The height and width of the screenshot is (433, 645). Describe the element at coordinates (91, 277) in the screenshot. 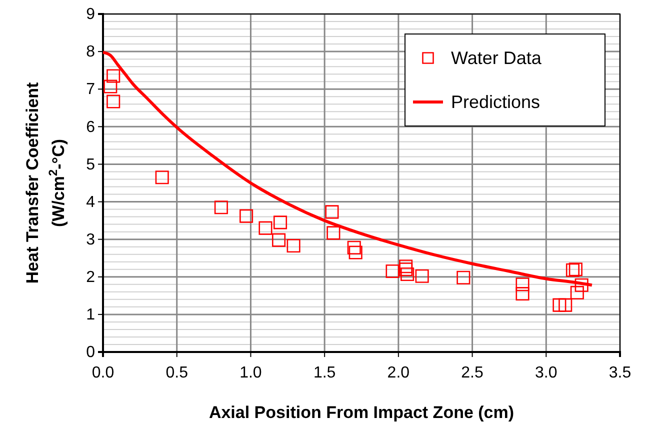

I see `y-tick-label: 2` at that location.